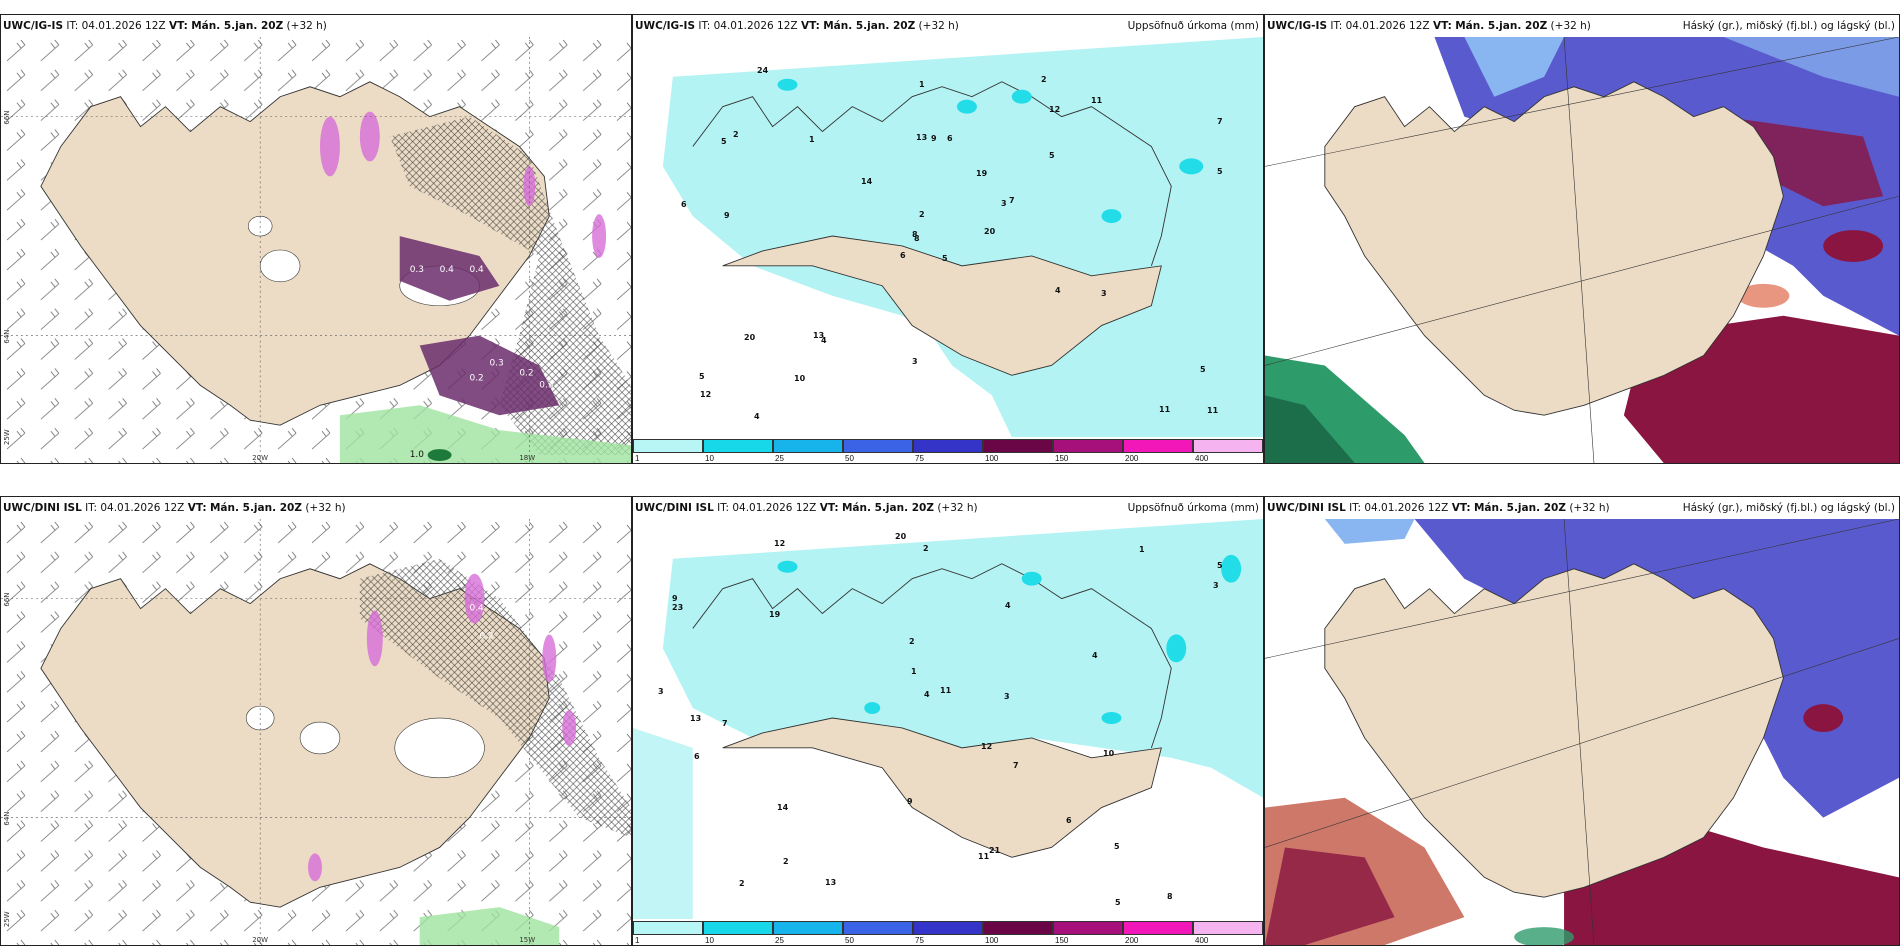 This screenshot has height=950, width=1900. I want to click on colorbar-tick: 75, so click(919, 940).